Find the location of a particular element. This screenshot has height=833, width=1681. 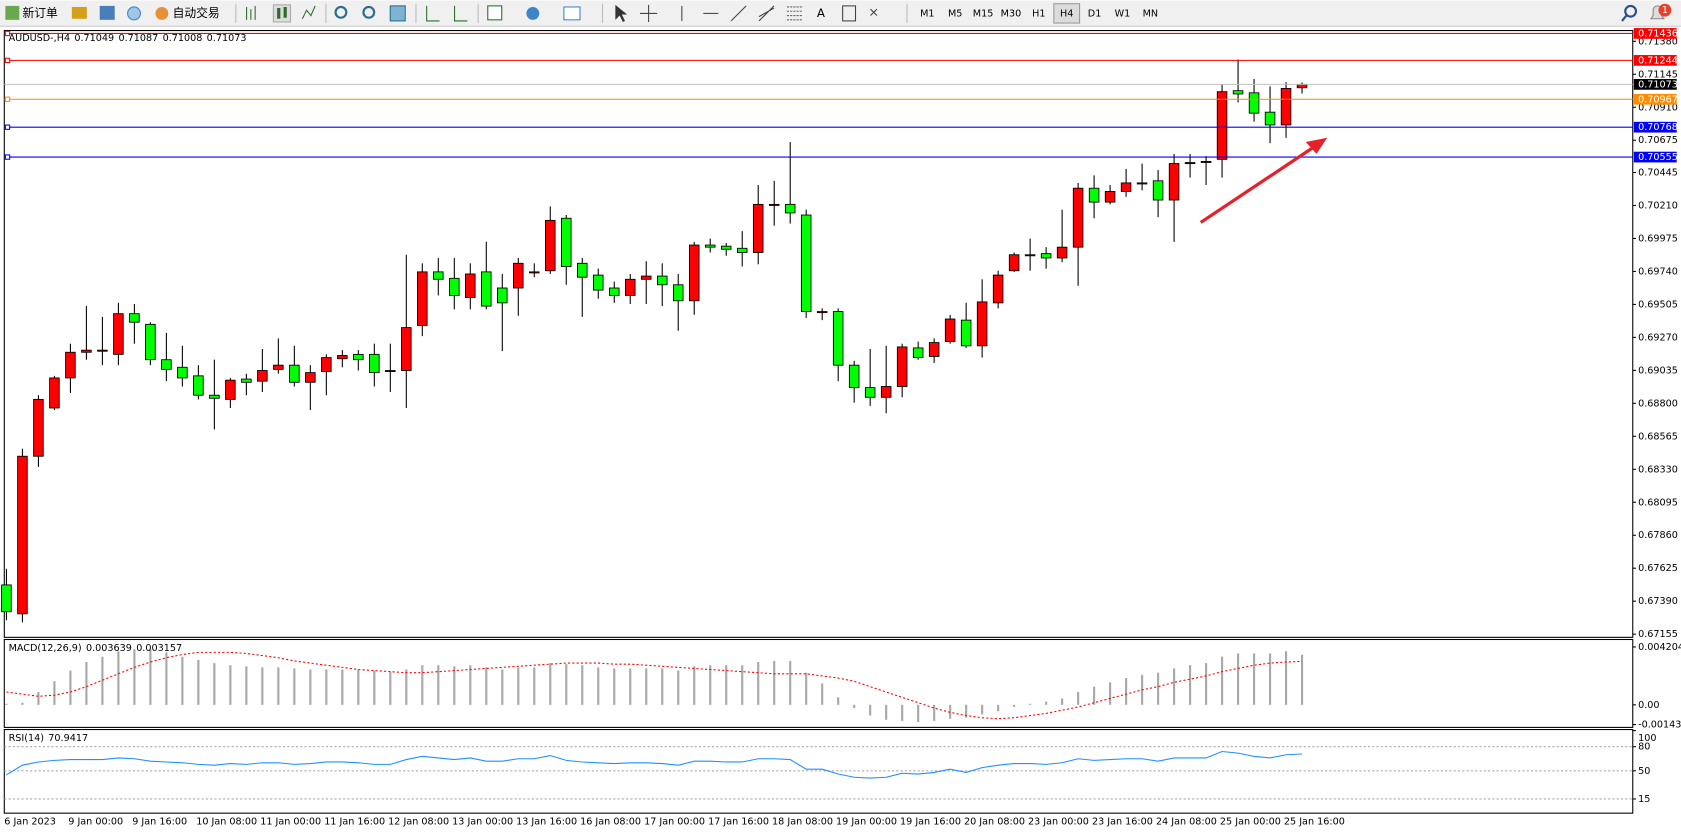

y-tick-label: 0.004204 is located at coordinates (1659, 647).